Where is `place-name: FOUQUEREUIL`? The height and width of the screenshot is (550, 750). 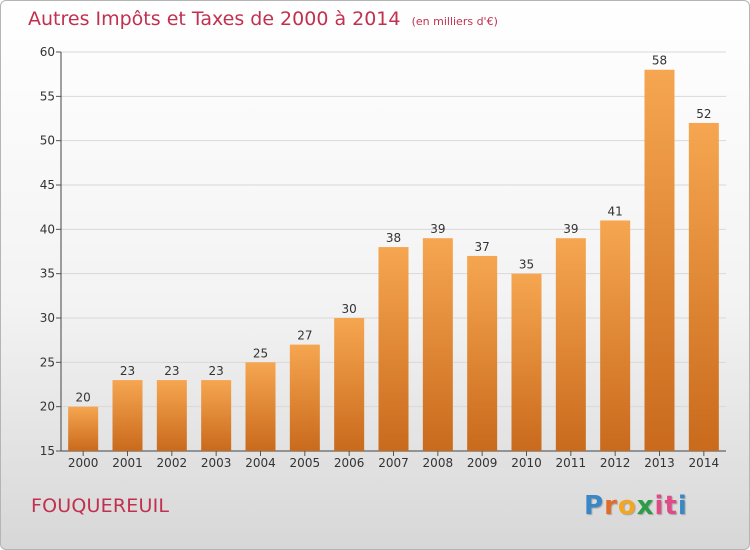 place-name: FOUQUEREUIL is located at coordinates (100, 506).